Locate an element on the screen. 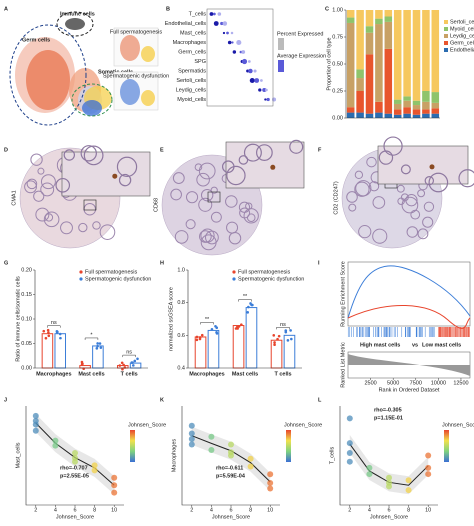  gsea-y-label: Running Enrichment Score is located at coordinates (343, 294).